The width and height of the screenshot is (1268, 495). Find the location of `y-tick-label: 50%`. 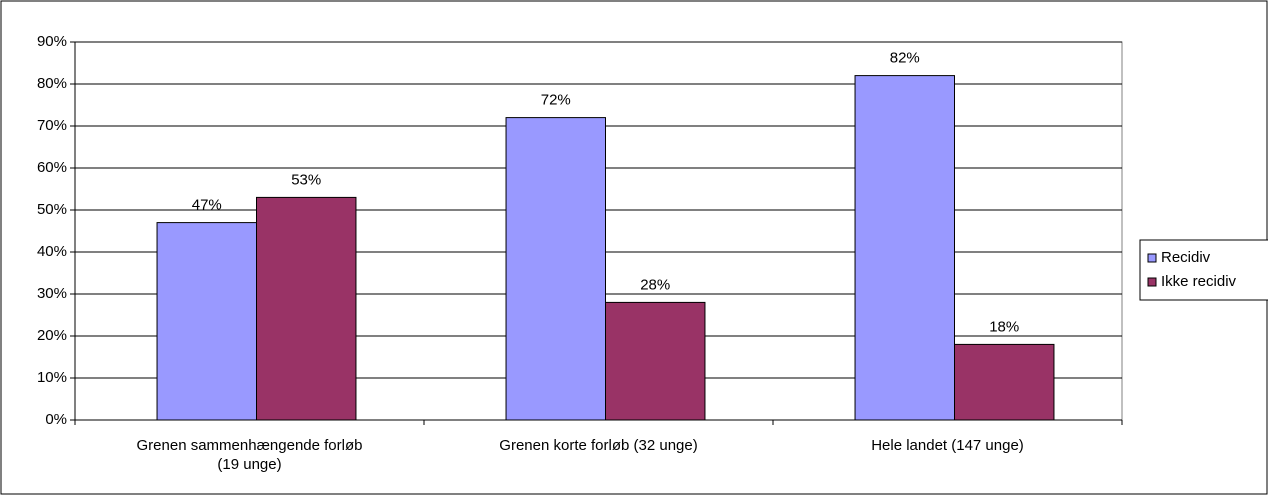

y-tick-label: 50% is located at coordinates (52, 209).